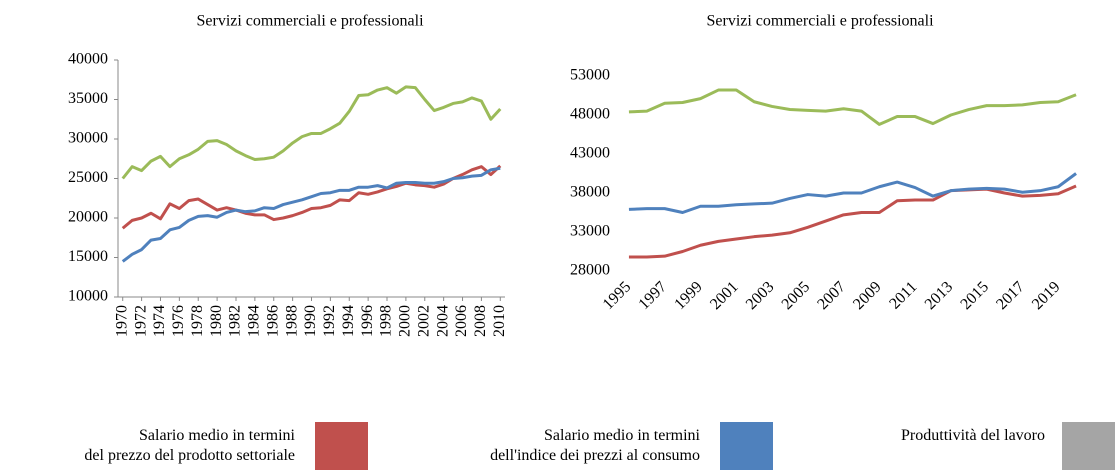 Image resolution: width=1115 pixels, height=470 pixels. I want to click on x-tick-label: 1996, so click(367, 321).